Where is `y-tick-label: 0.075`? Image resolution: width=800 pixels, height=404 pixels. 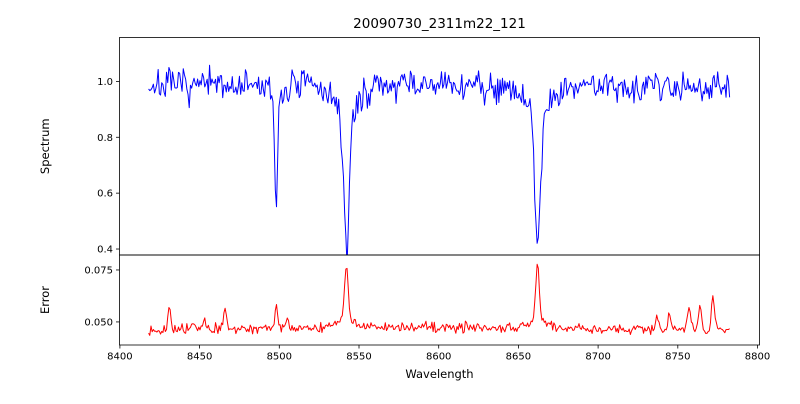
y-tick-label: 0.075 is located at coordinates (98, 270).